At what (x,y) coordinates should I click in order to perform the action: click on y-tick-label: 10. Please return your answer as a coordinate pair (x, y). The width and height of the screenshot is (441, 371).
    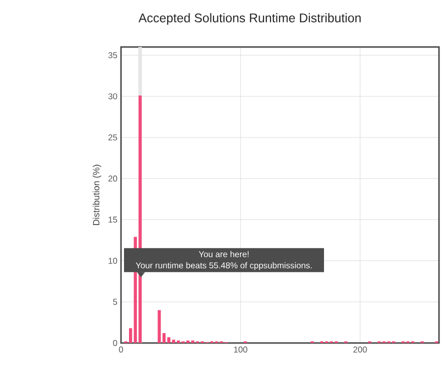
    Looking at the image, I should click on (113, 261).